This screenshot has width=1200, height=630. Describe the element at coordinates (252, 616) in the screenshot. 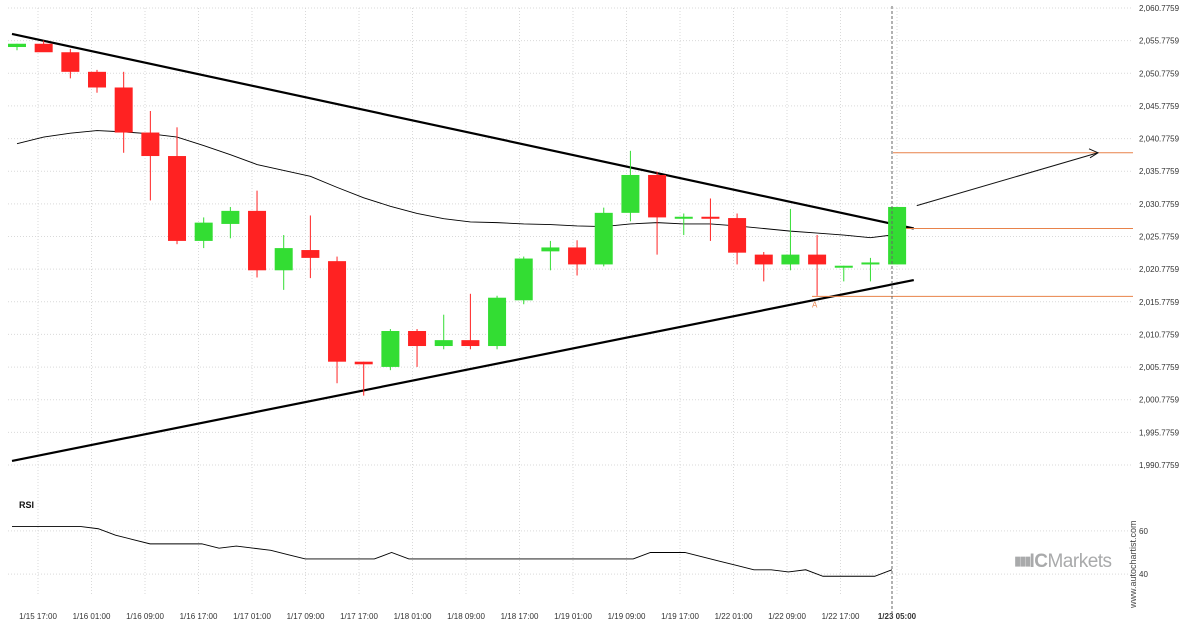

I see `time-tick-label: 1/17 01:00` at that location.